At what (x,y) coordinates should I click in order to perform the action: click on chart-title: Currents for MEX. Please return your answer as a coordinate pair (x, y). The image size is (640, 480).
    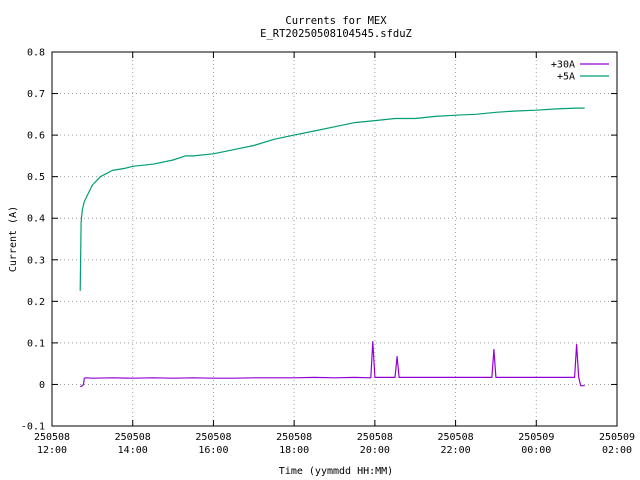
    Looking at the image, I should click on (336, 21).